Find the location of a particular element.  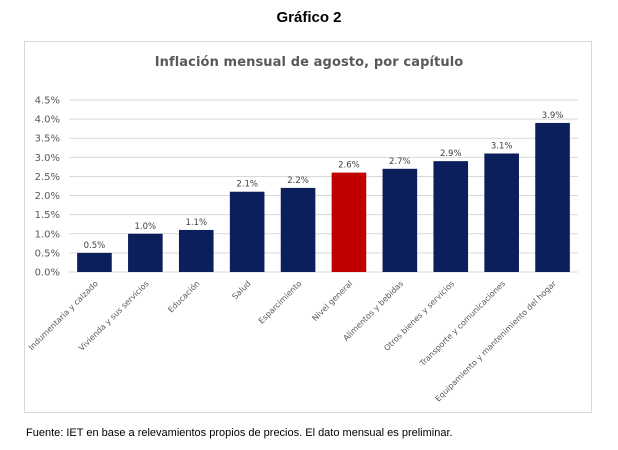

y-tick-label: 3.5% is located at coordinates (47, 139).